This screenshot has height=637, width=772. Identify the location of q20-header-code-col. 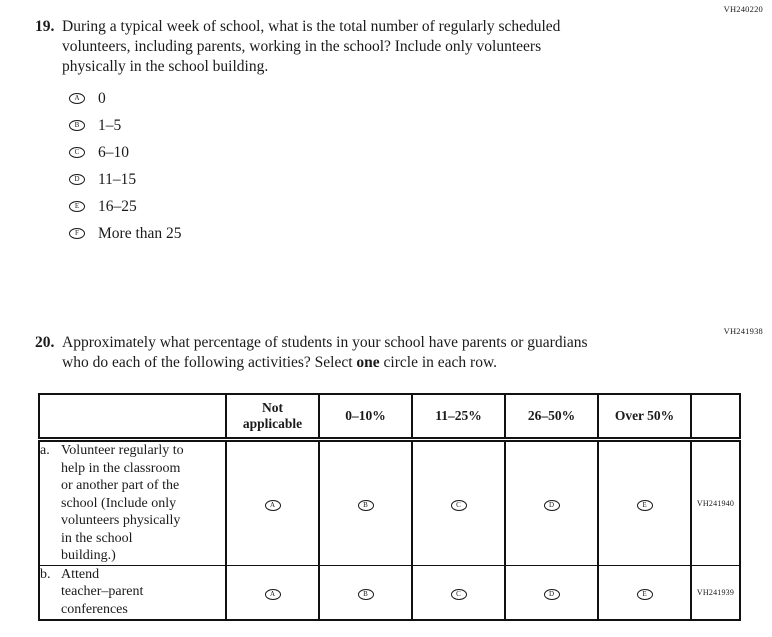
(715, 417).